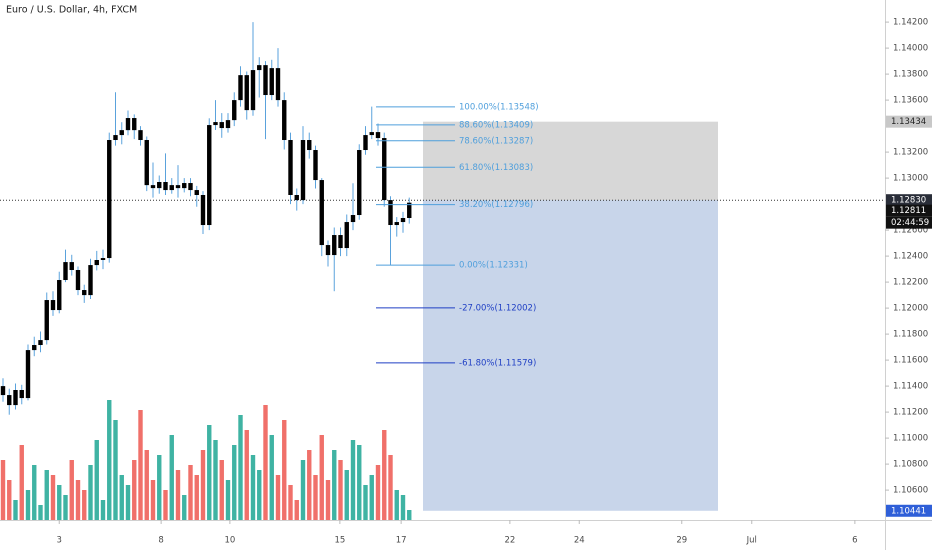 The width and height of the screenshot is (932, 550). Describe the element at coordinates (493, 266) in the screenshot. I see `fib-level-label: 0.00%(1.12331)` at that location.